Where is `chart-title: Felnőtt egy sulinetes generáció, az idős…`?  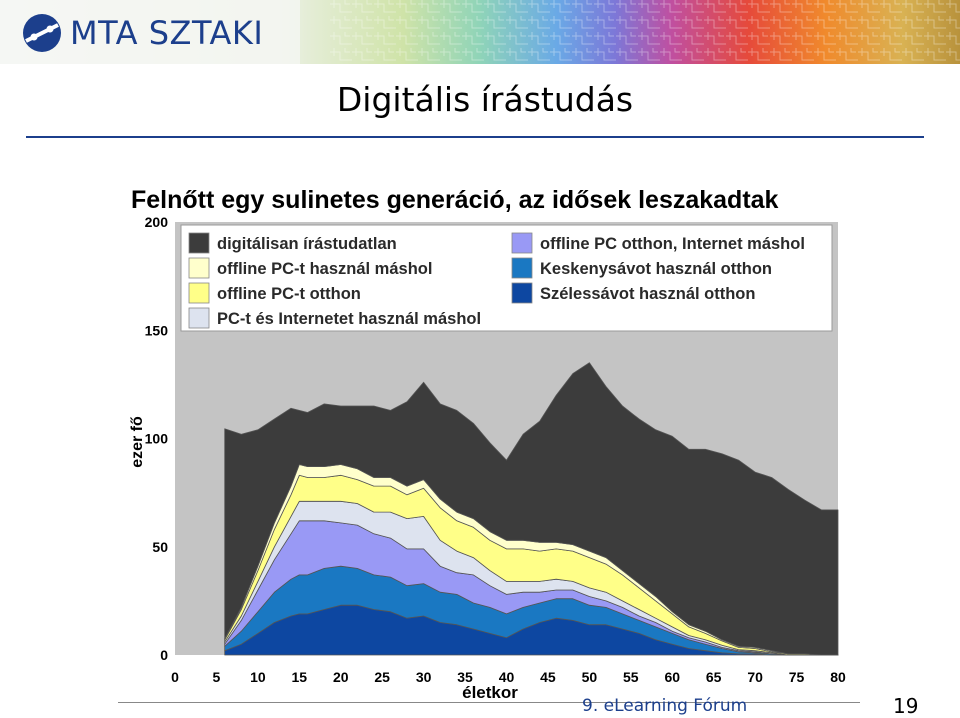 chart-title: Felnőtt egy sulinetes generáció, az idős… is located at coordinates (455, 200).